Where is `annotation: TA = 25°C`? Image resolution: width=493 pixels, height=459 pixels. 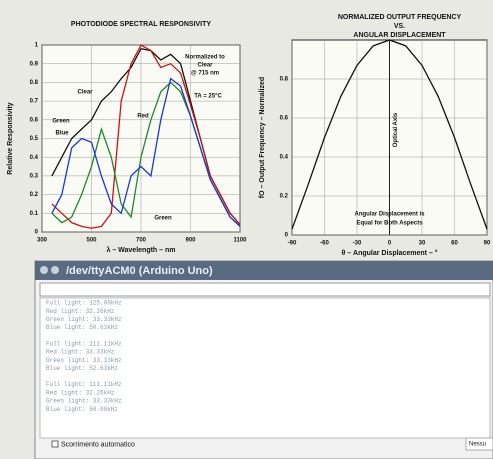 annotation: TA = 25°C is located at coordinates (208, 97).